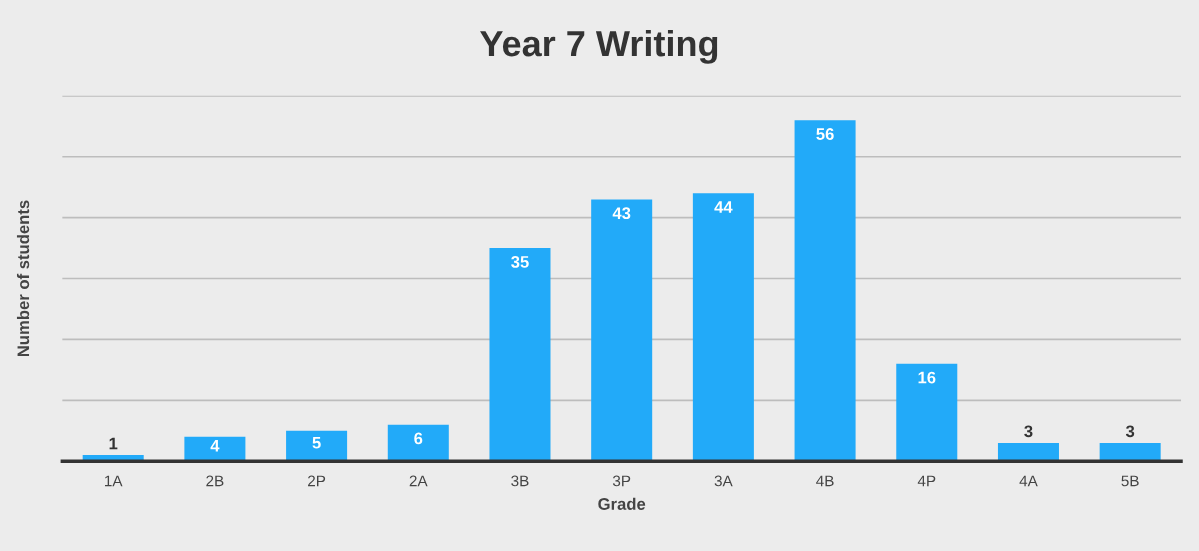  Describe the element at coordinates (1130, 481) in the screenshot. I see `x-tick-label: 5B` at that location.